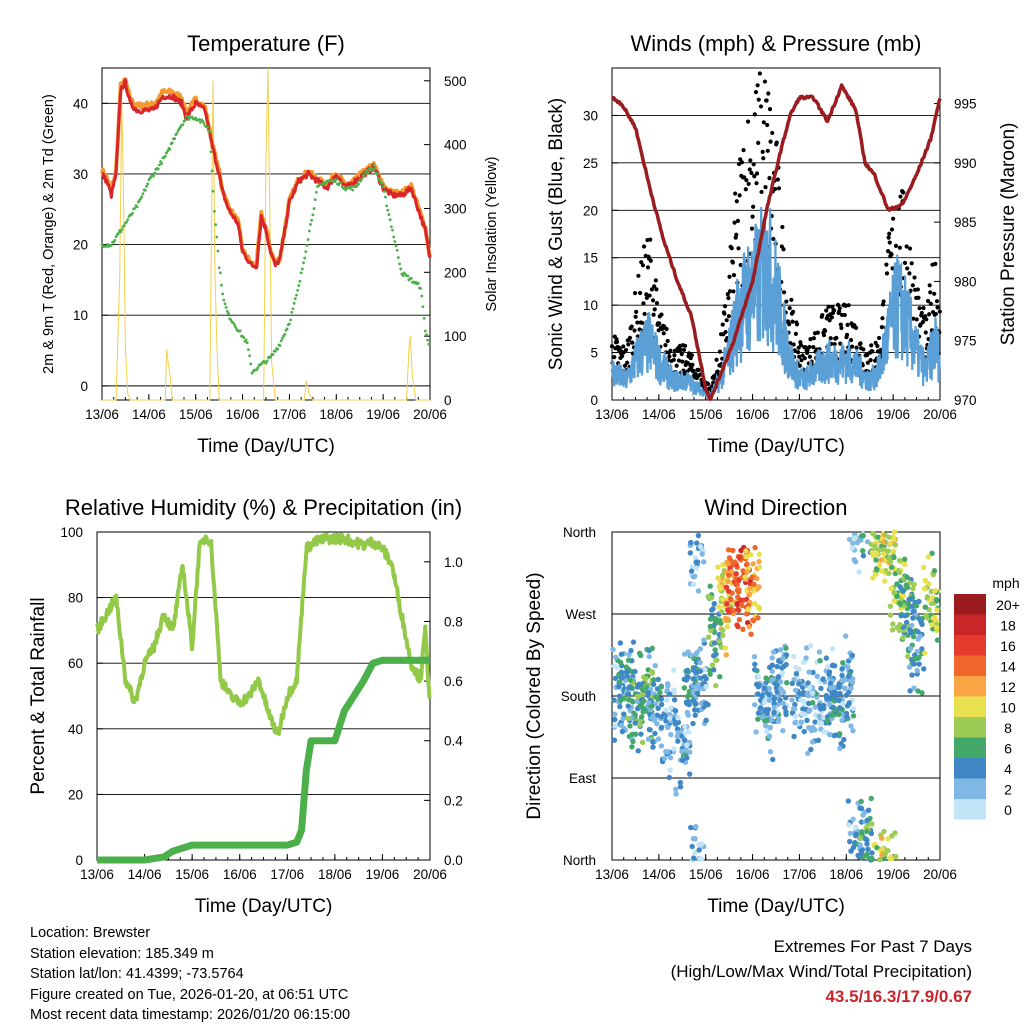  I want to click on panel-3-ytick-right-label: 0.0, so click(453, 860).